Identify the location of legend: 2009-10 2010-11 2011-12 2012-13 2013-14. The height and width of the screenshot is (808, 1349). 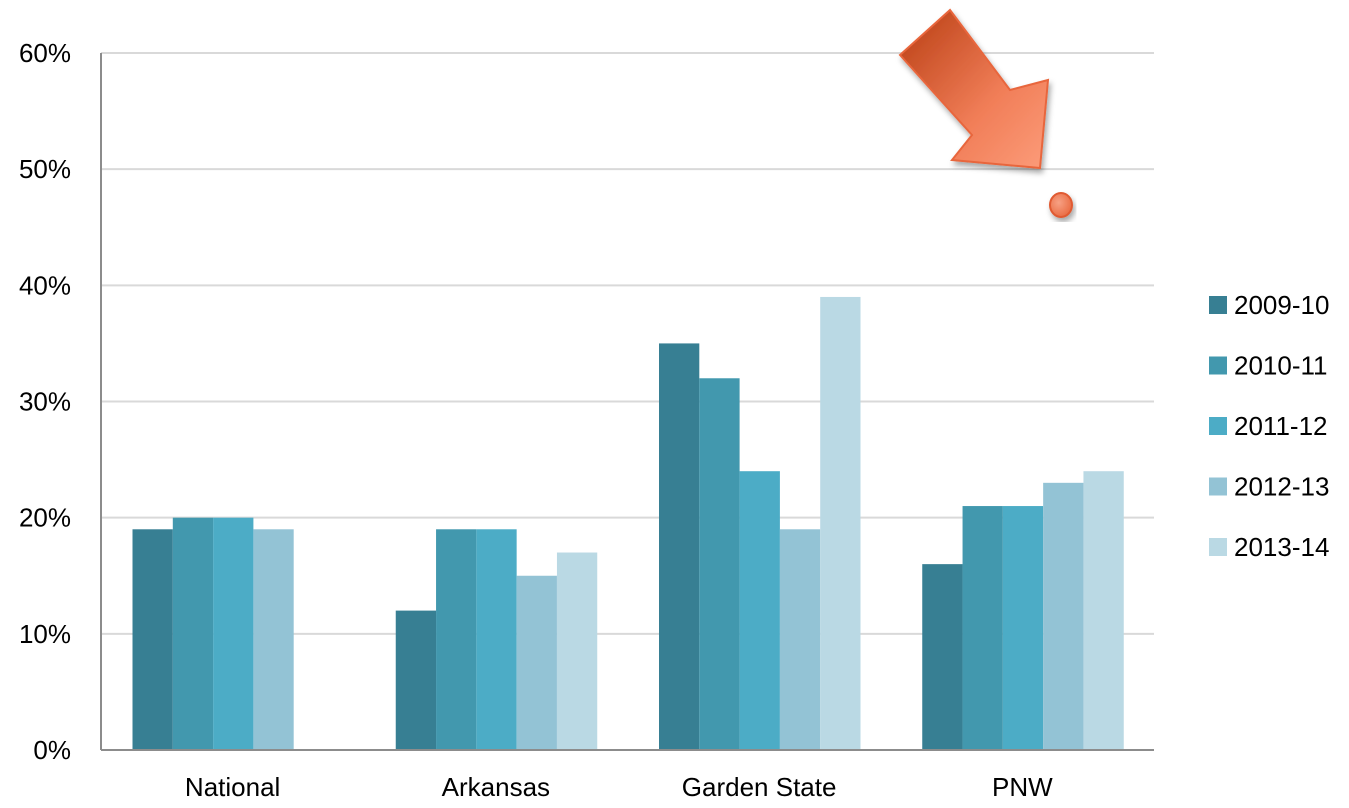
(1269, 426).